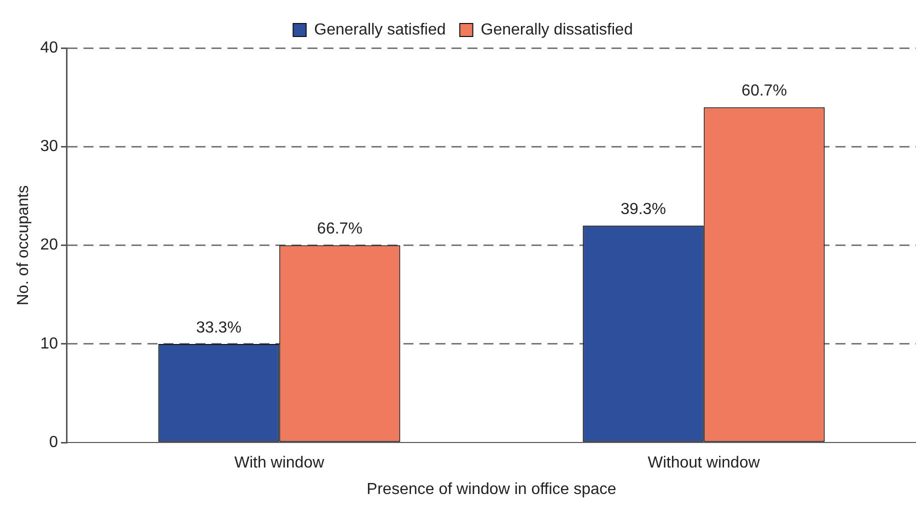 This screenshot has height=513, width=916. I want to click on x-axis-title: Presence of window in office space, so click(491, 489).